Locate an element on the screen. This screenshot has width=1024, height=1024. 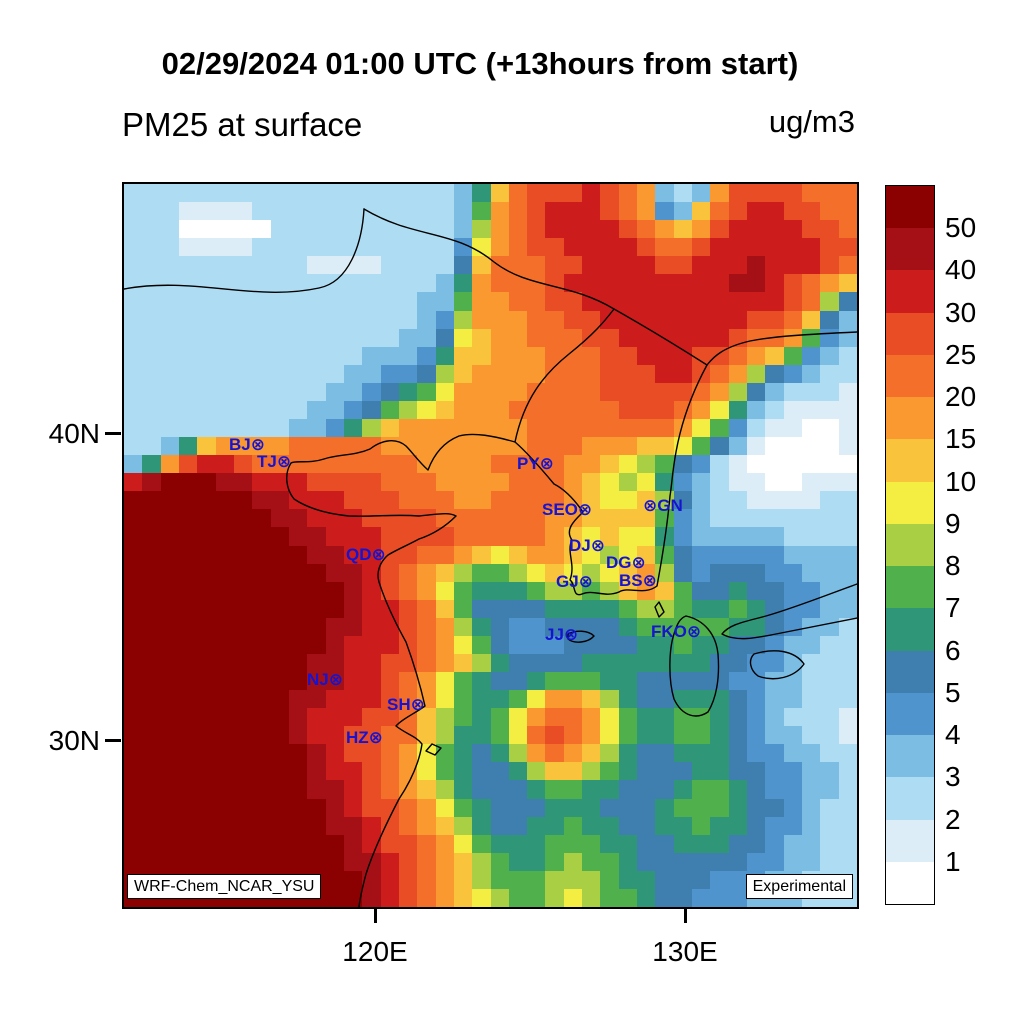
colorbar-tick-label: 20 is located at coordinates (961, 397).